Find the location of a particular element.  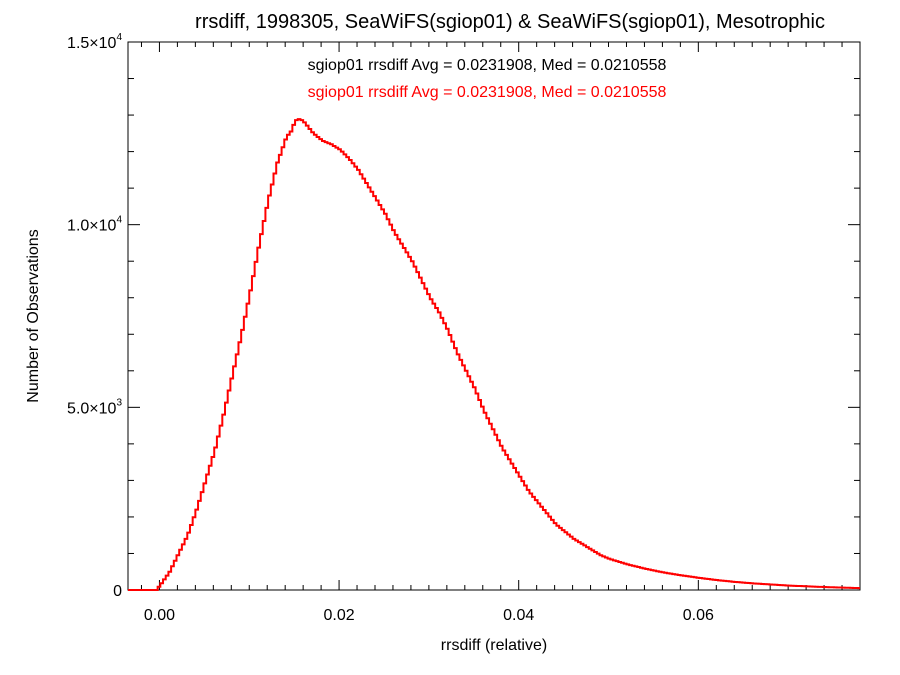

y-tick-mantissa: 1.5×10 is located at coordinates (91, 43).